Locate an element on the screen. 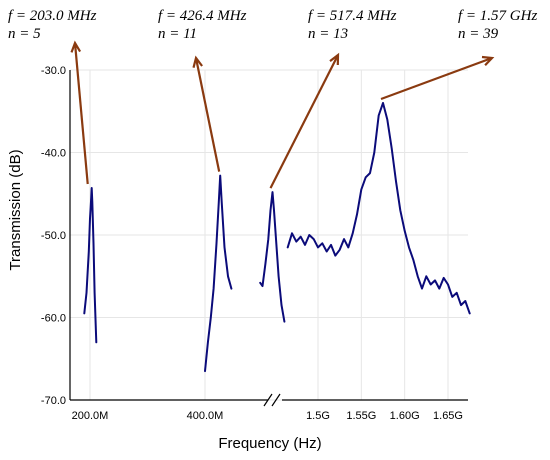  y-tick-labels: -30.0 -40.0 -50.0 -60.0 -70.0 is located at coordinates (53, 236).